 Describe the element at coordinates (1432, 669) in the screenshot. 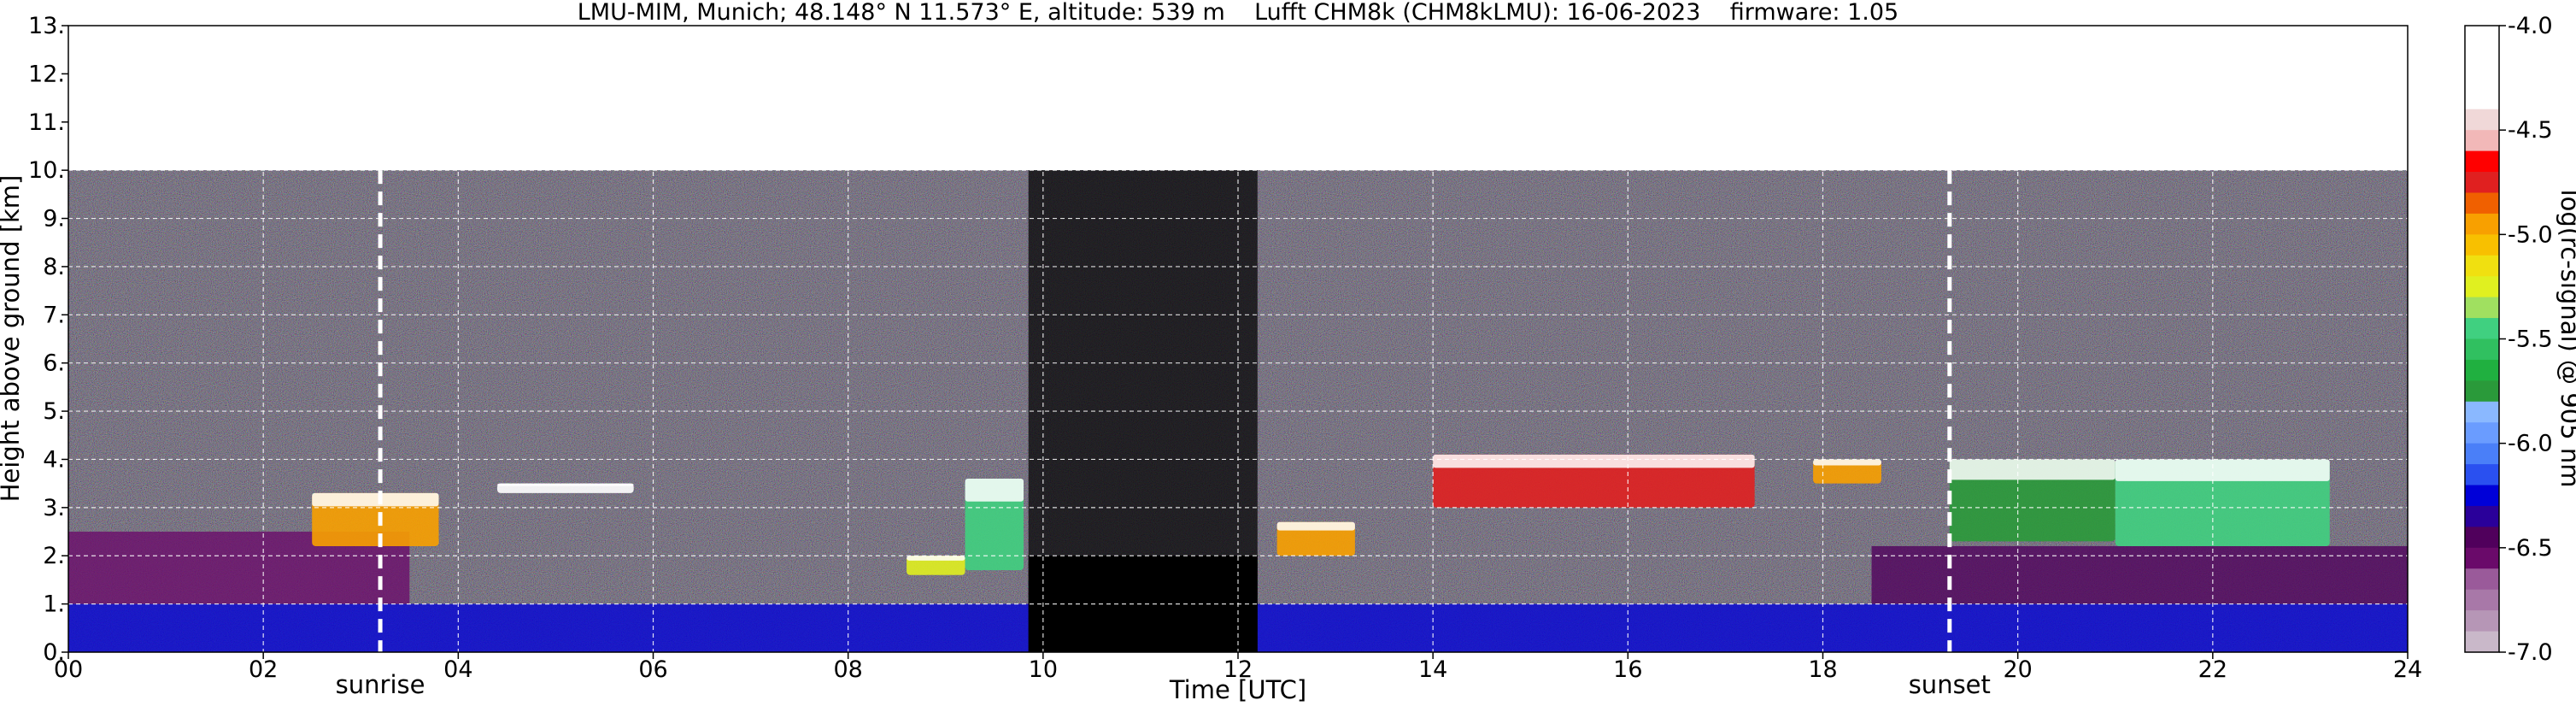

I see `x-tick-label: 14` at that location.